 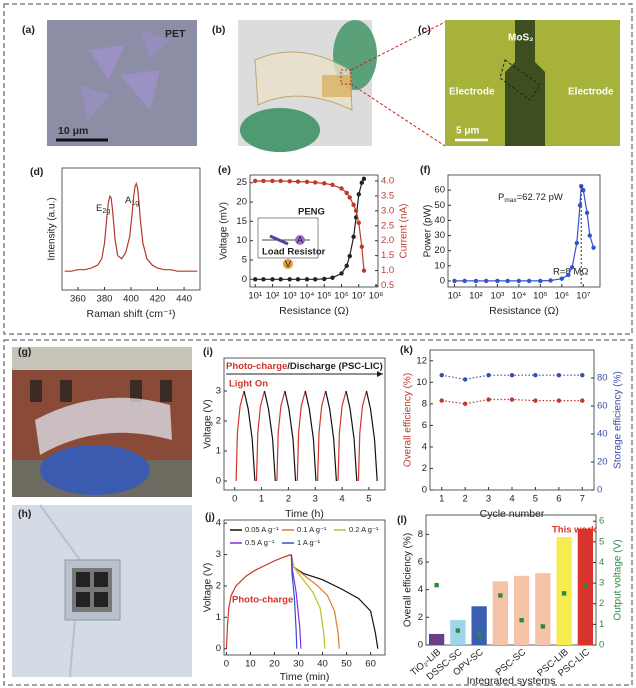 What do you see at coordinates (315, 499) in the screenshot?
I see `x-tick-label: 3` at bounding box center [315, 499].